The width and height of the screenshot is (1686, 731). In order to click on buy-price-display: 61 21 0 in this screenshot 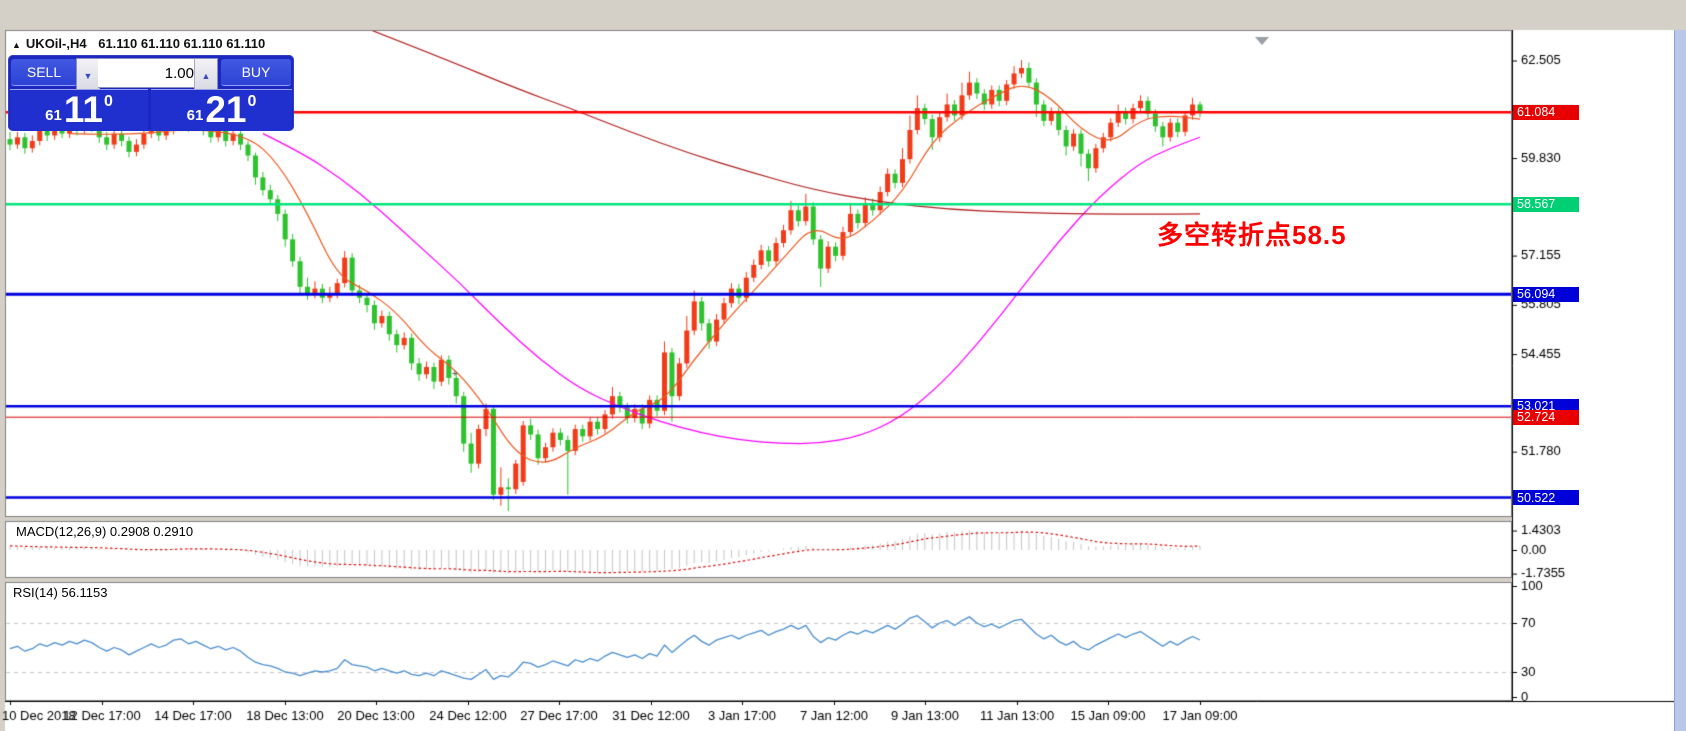, I will do `click(221, 110)`.